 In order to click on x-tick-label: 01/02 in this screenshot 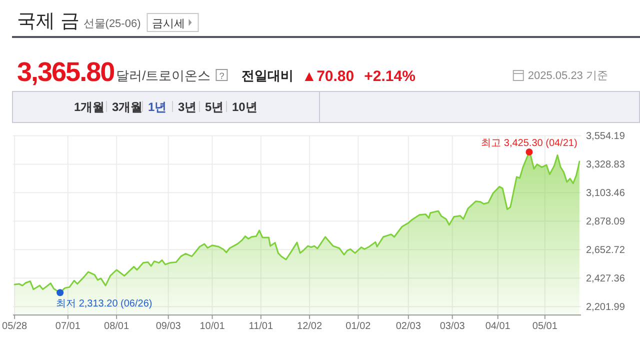, I will do `click(359, 326)`.